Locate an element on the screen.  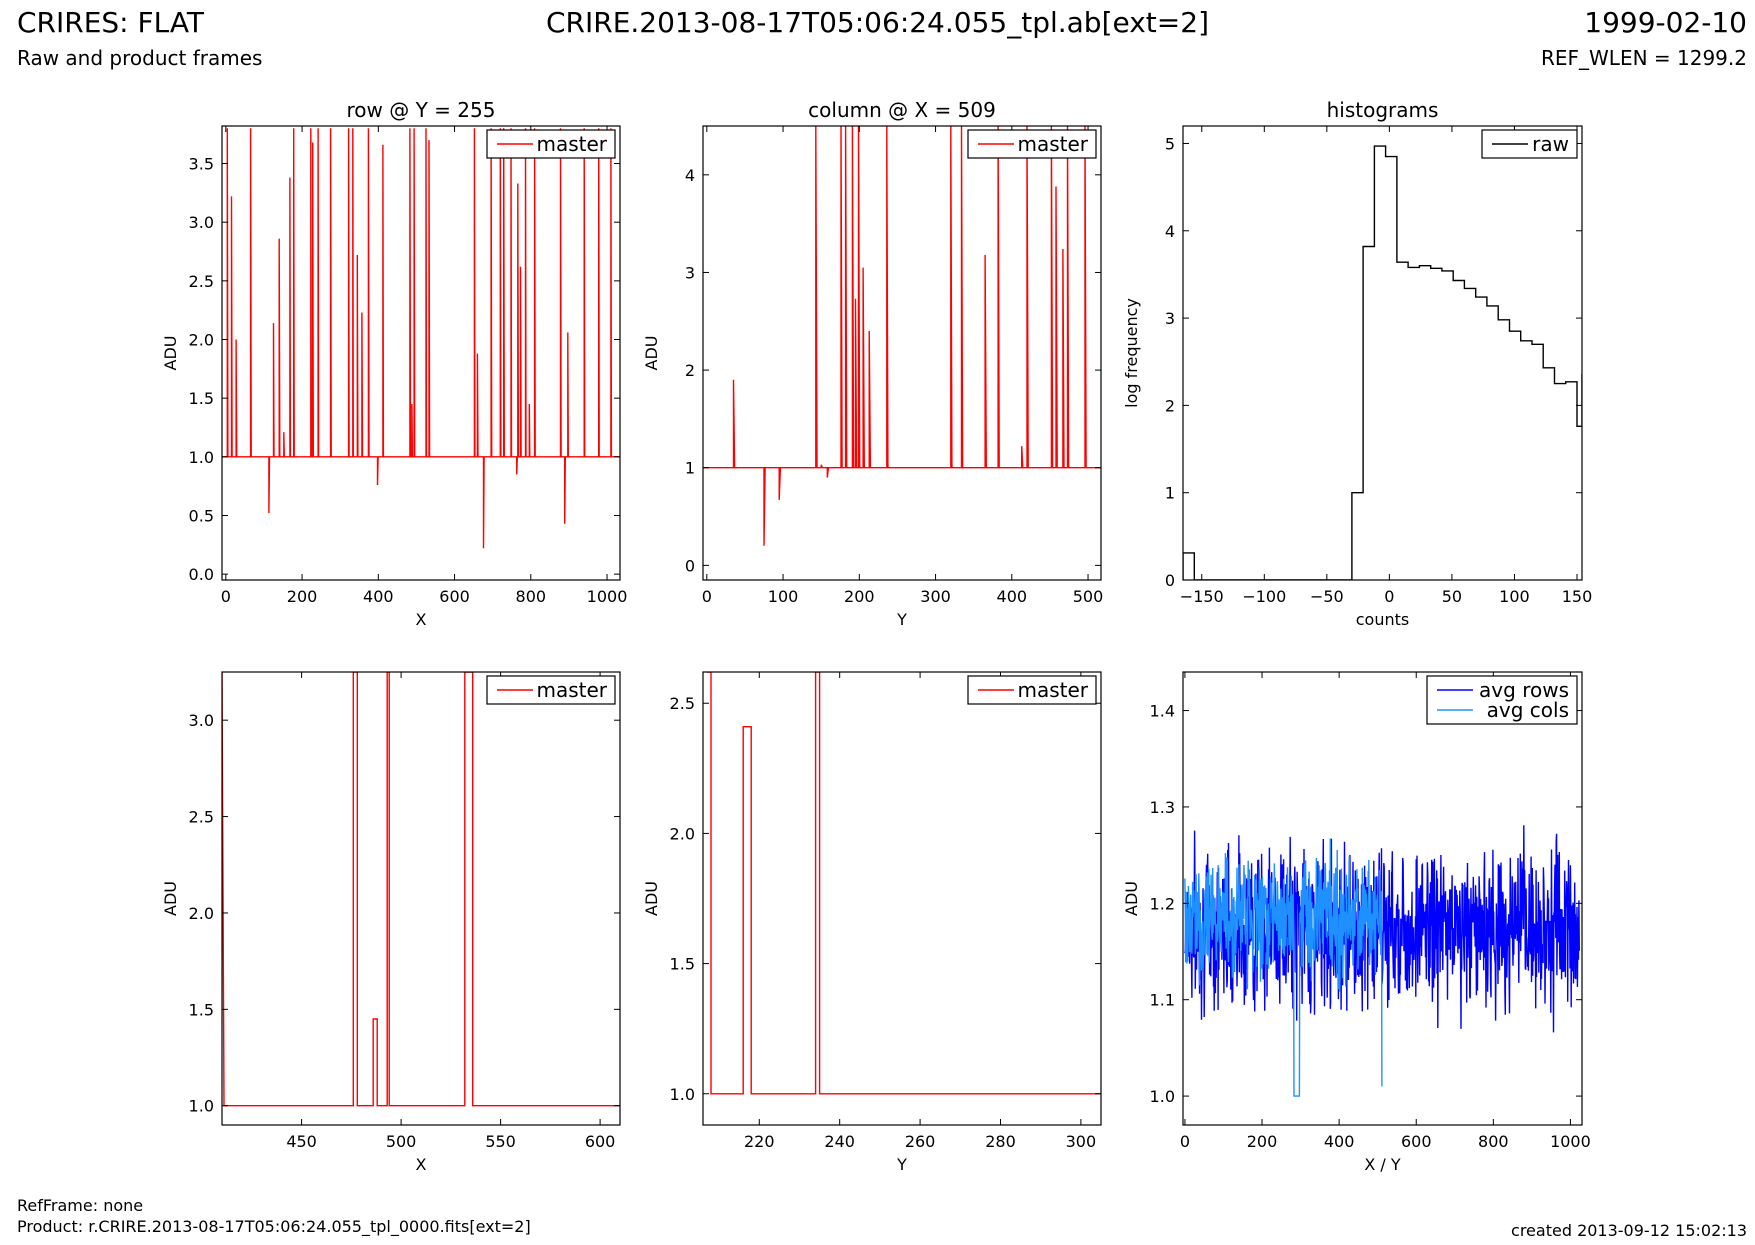
y-tick-label: 1.1 is located at coordinates (1162, 1000).